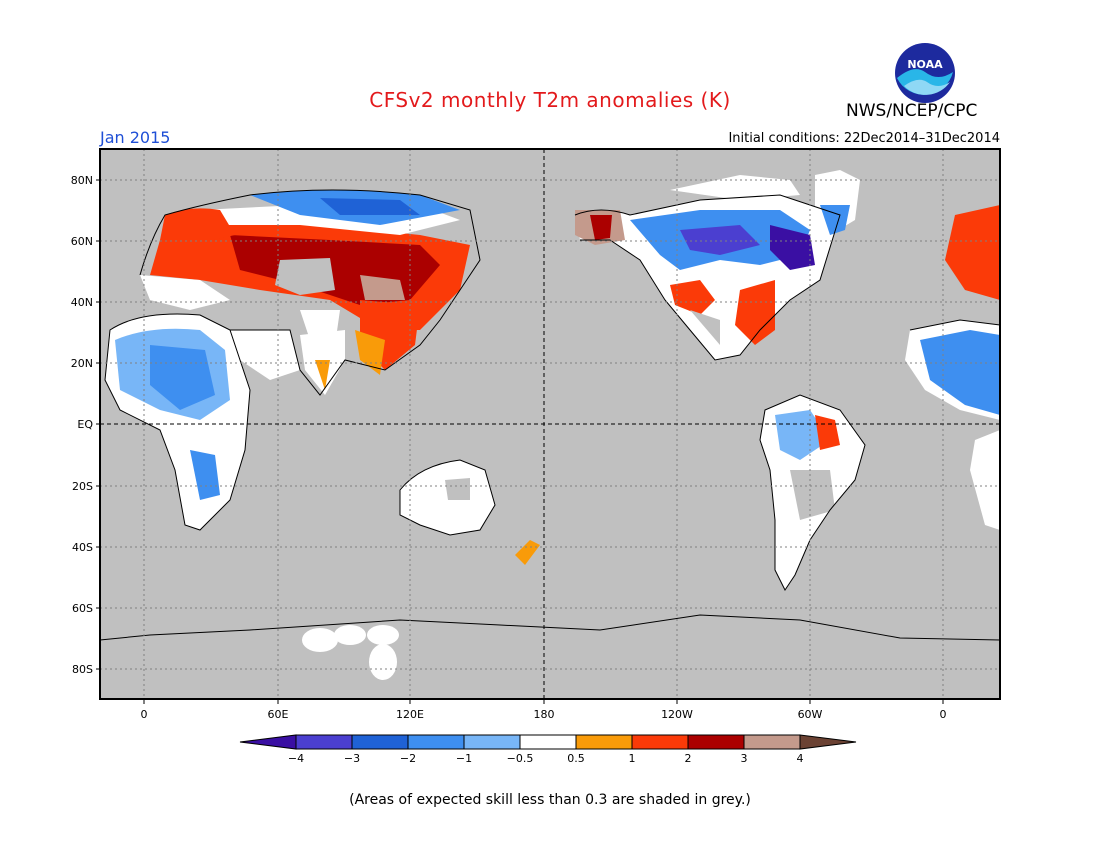 The width and height of the screenshot is (1100, 850). Describe the element at coordinates (912, 111) in the screenshot. I see `agency-label: NWS/NCEP/CPC` at that location.